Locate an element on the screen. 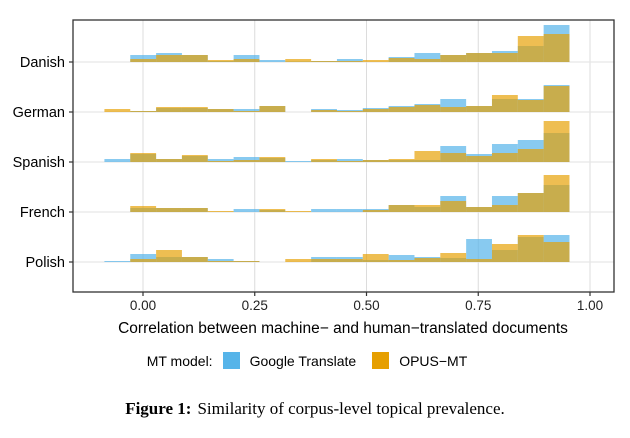 This screenshot has width=630, height=438. legend-title: MT model: is located at coordinates (179, 360).